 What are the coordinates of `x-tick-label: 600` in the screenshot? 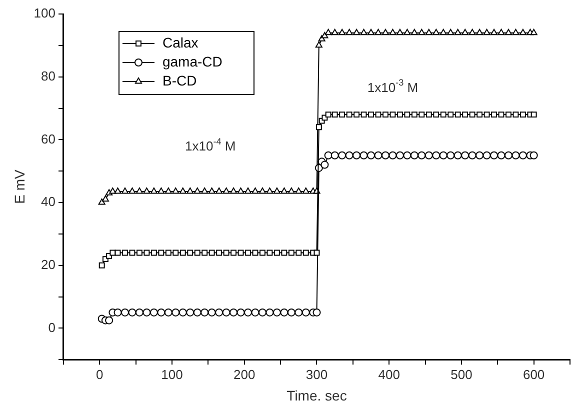 It's located at (533, 374).